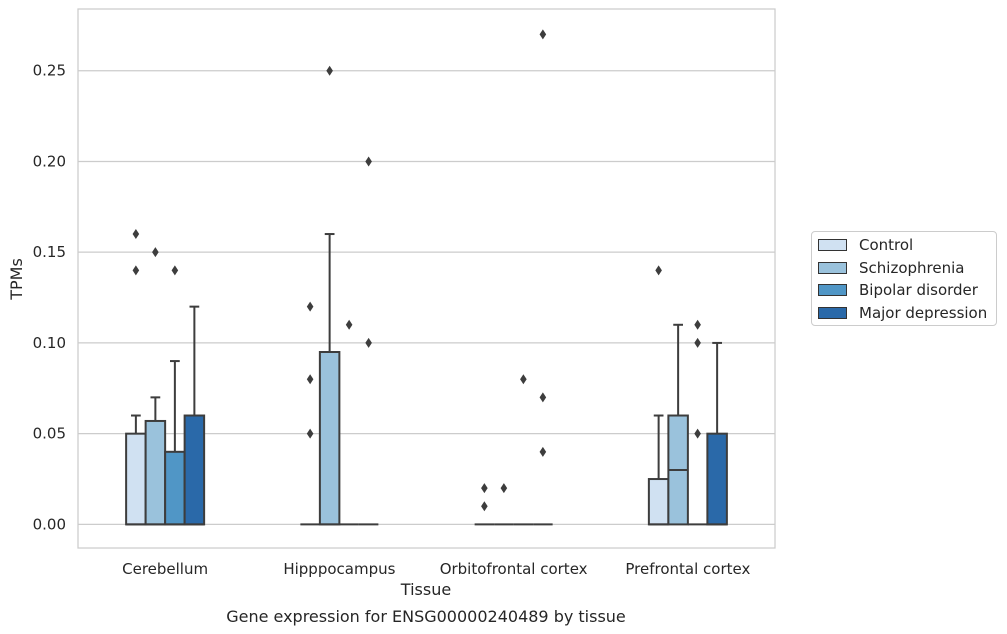  What do you see at coordinates (155, 472) in the screenshot?
I see `box-schizophrenia-cerebellum` at bounding box center [155, 472].